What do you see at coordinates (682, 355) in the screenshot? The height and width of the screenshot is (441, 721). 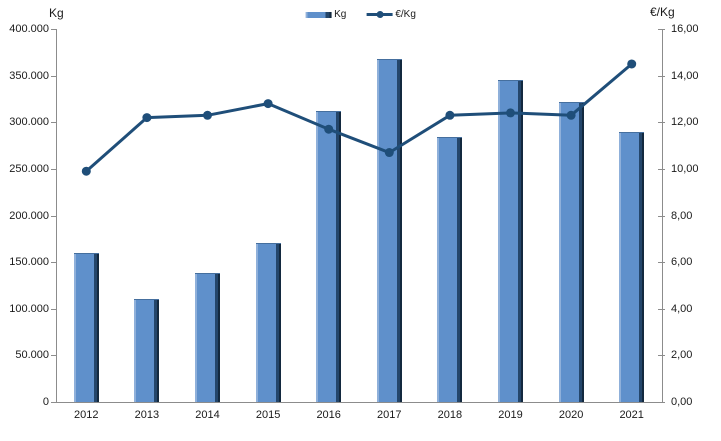 I see `right-tick-label: 2,00` at bounding box center [682, 355].